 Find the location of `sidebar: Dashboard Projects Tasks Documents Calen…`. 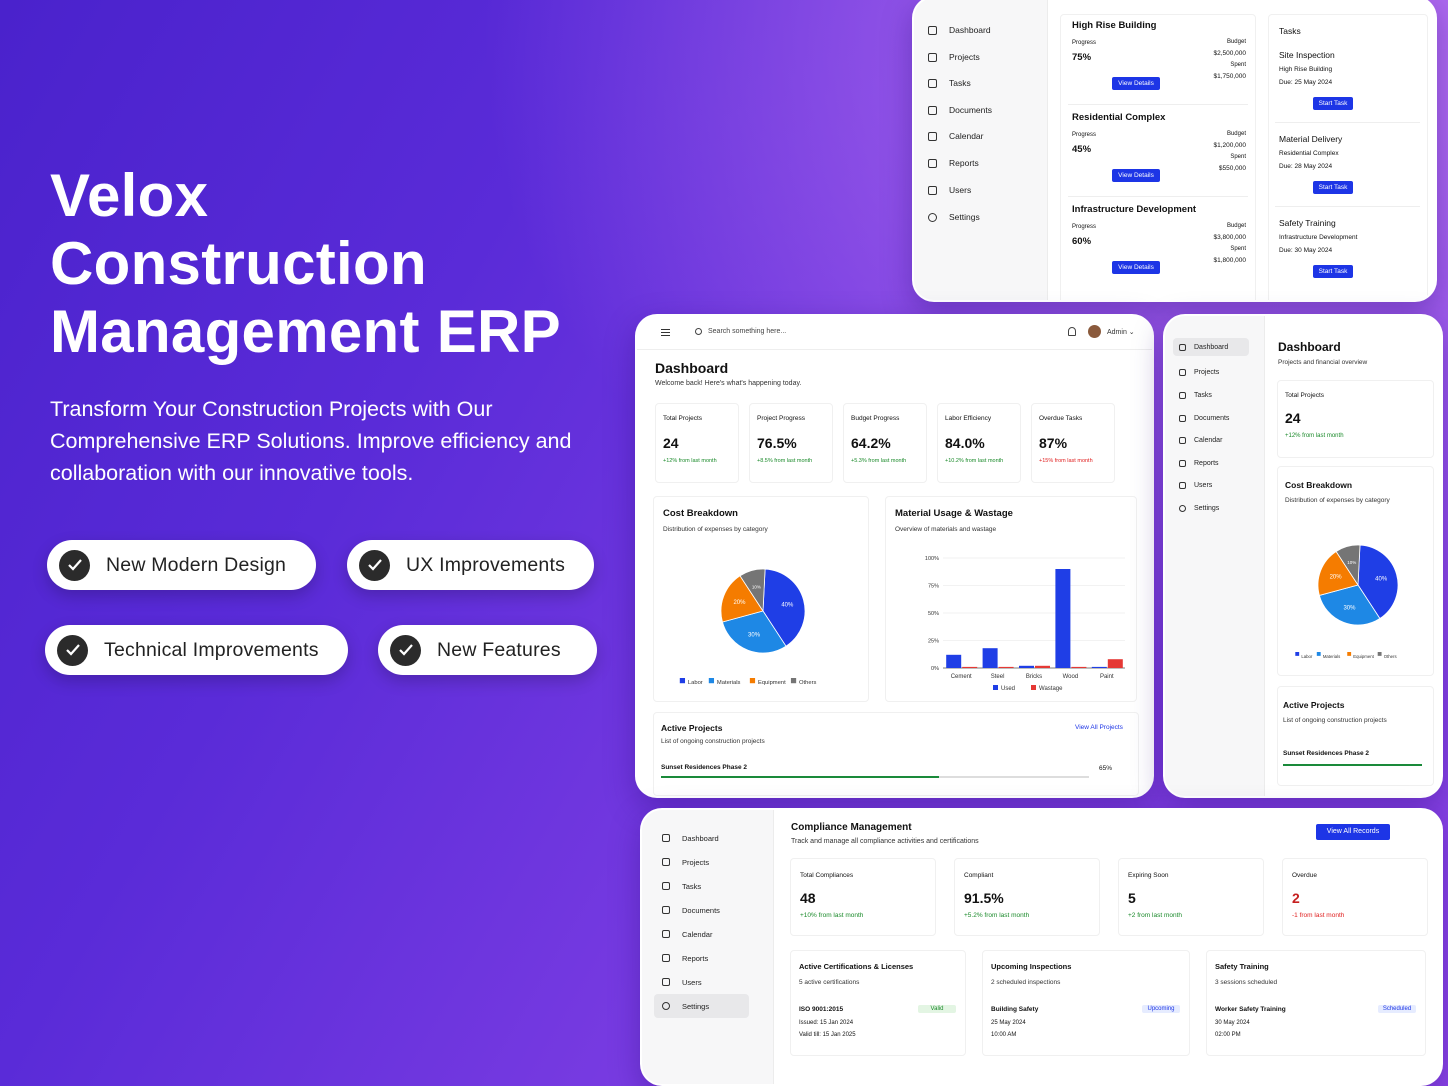

sidebar: Dashboard Projects Tasks Documents Calen… is located at coordinates (1215, 556).